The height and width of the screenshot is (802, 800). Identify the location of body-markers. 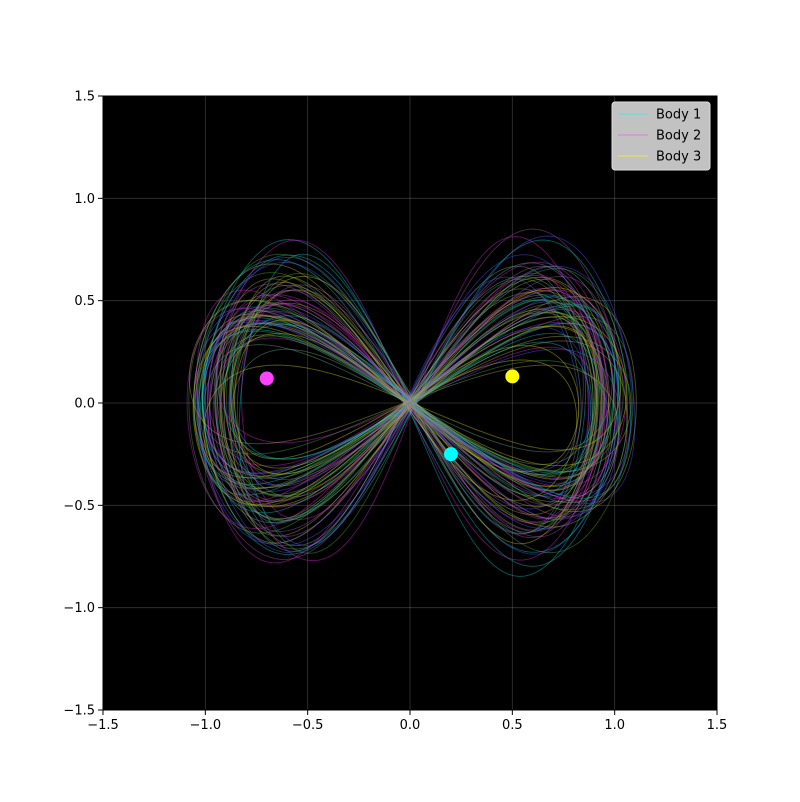
(389, 415).